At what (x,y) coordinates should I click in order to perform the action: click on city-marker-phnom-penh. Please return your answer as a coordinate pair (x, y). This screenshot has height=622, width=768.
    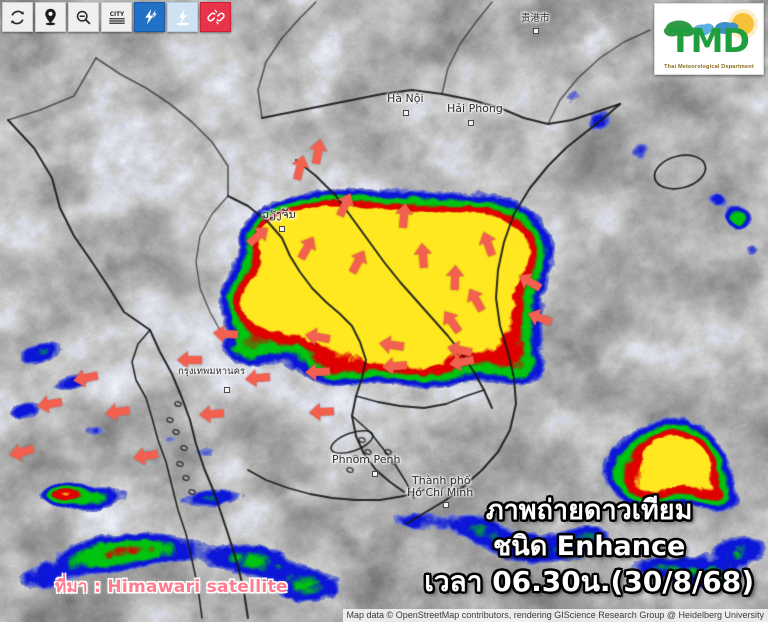
    Looking at the image, I should click on (375, 474).